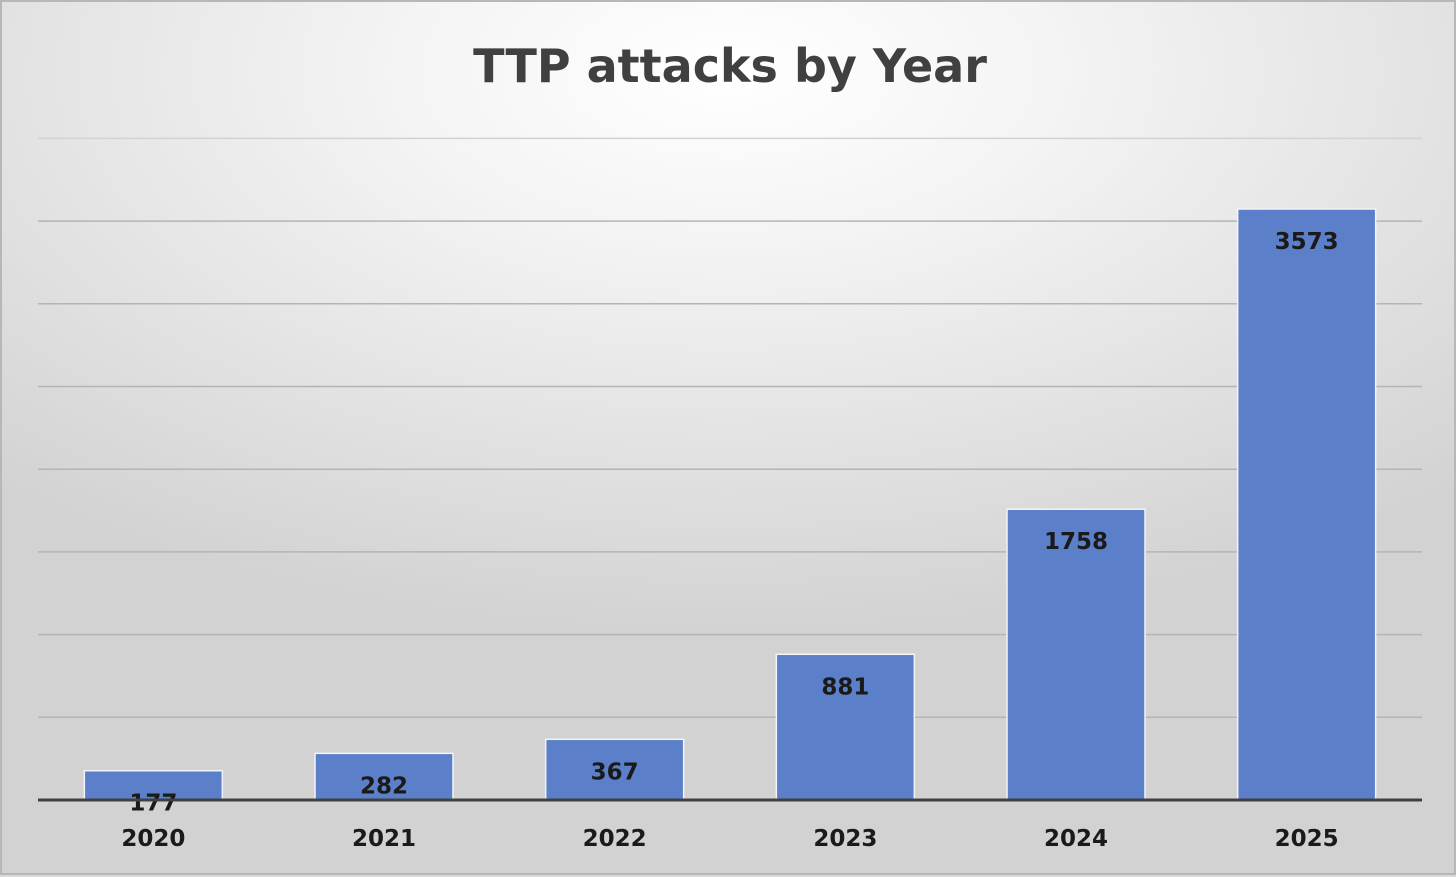  I want to click on bar-2025, so click(1306, 504).